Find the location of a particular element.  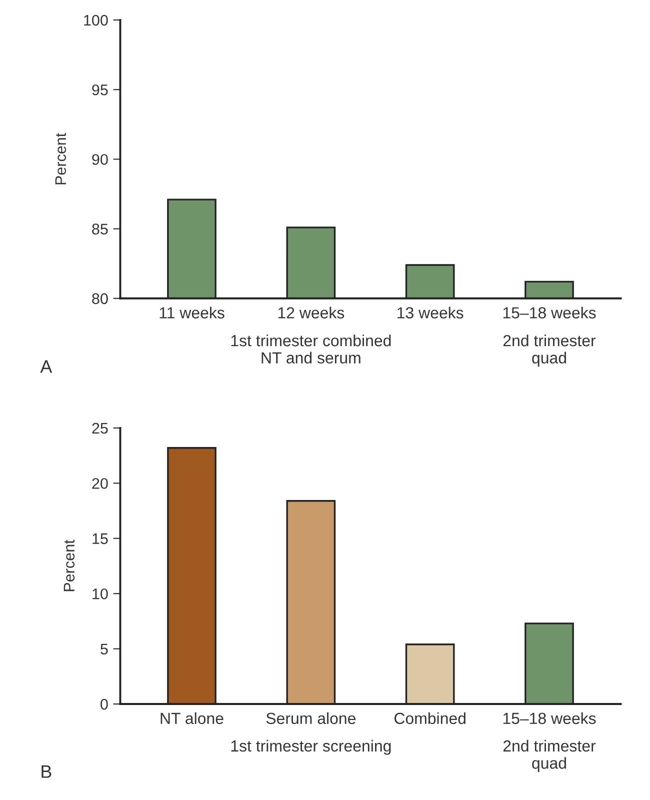

x-tick-label: Combined is located at coordinates (430, 718).